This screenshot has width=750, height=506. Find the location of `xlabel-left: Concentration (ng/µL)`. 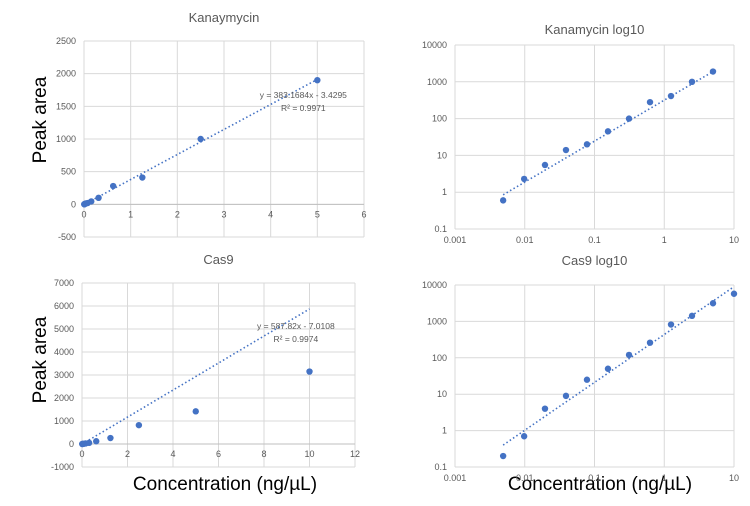

xlabel-left: Concentration (ng/µL) is located at coordinates (225, 484).